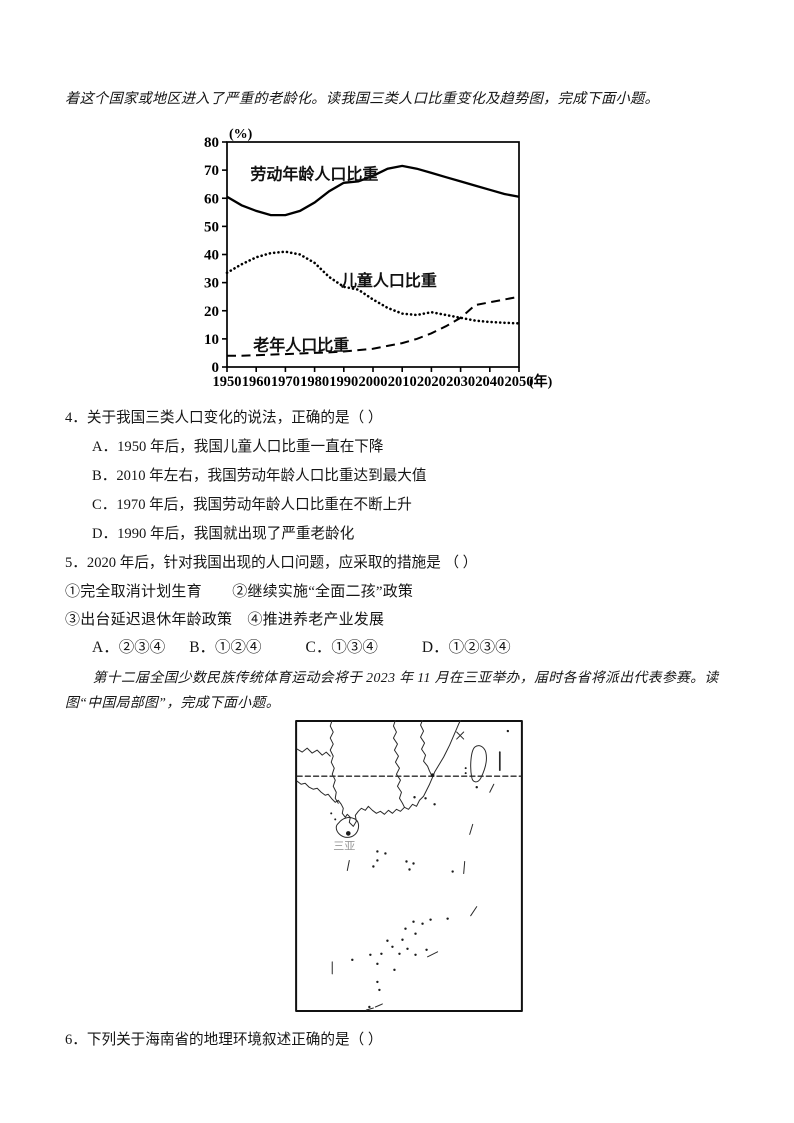  Describe the element at coordinates (314, 382) in the screenshot. I see `x-tick-label: 1980` at that location.